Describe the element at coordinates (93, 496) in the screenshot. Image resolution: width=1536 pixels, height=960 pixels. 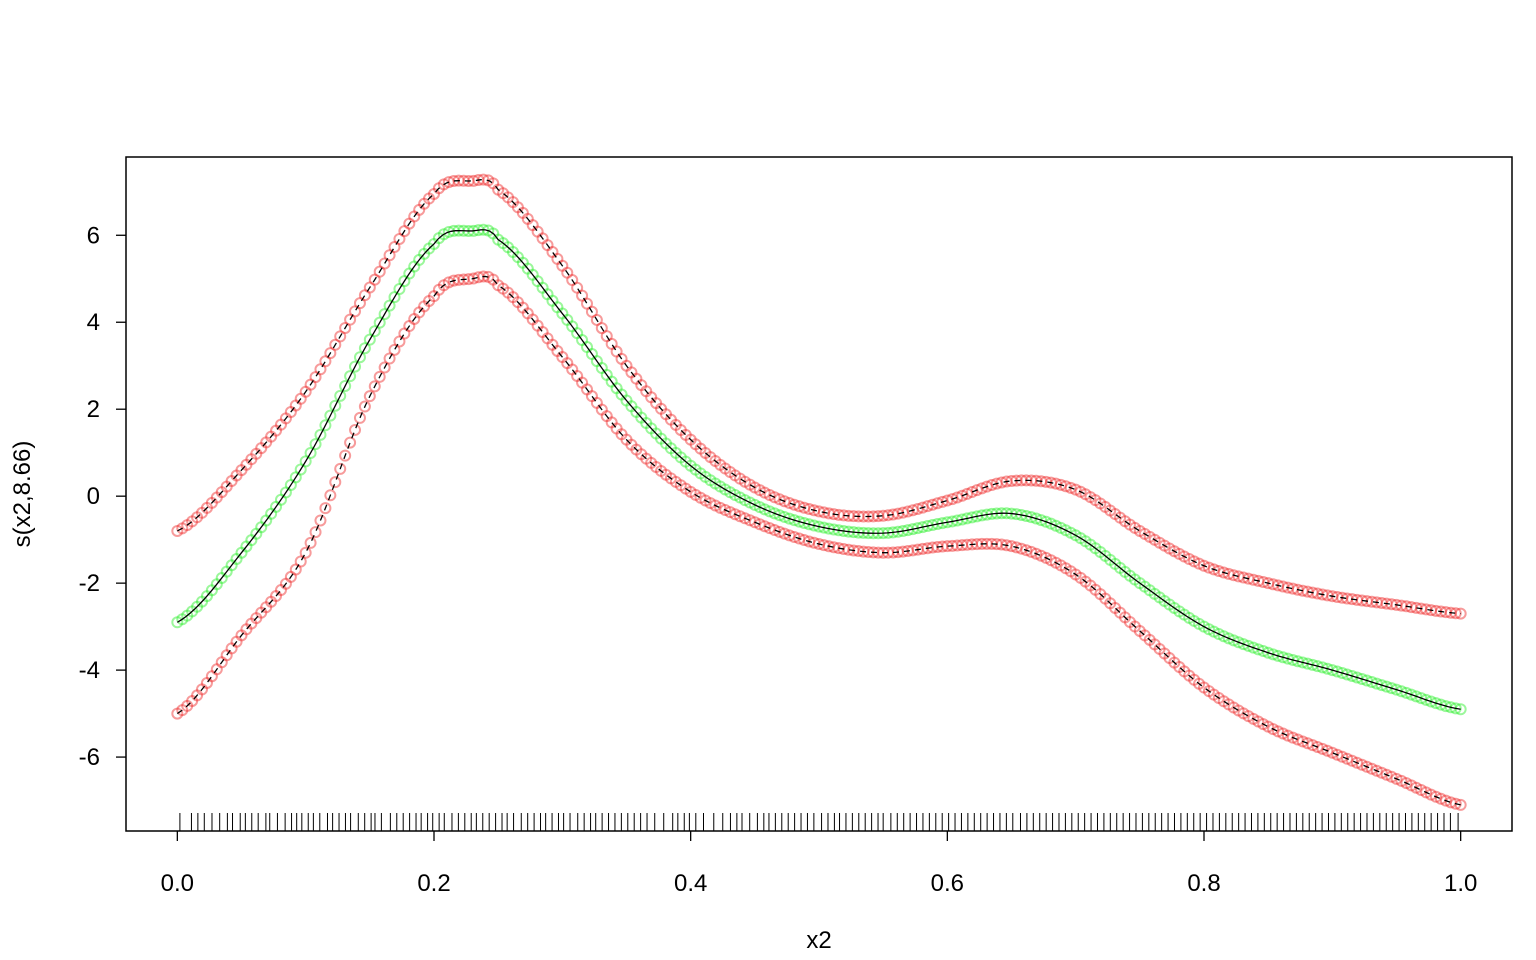
I see `y-tick-label: 0` at that location.